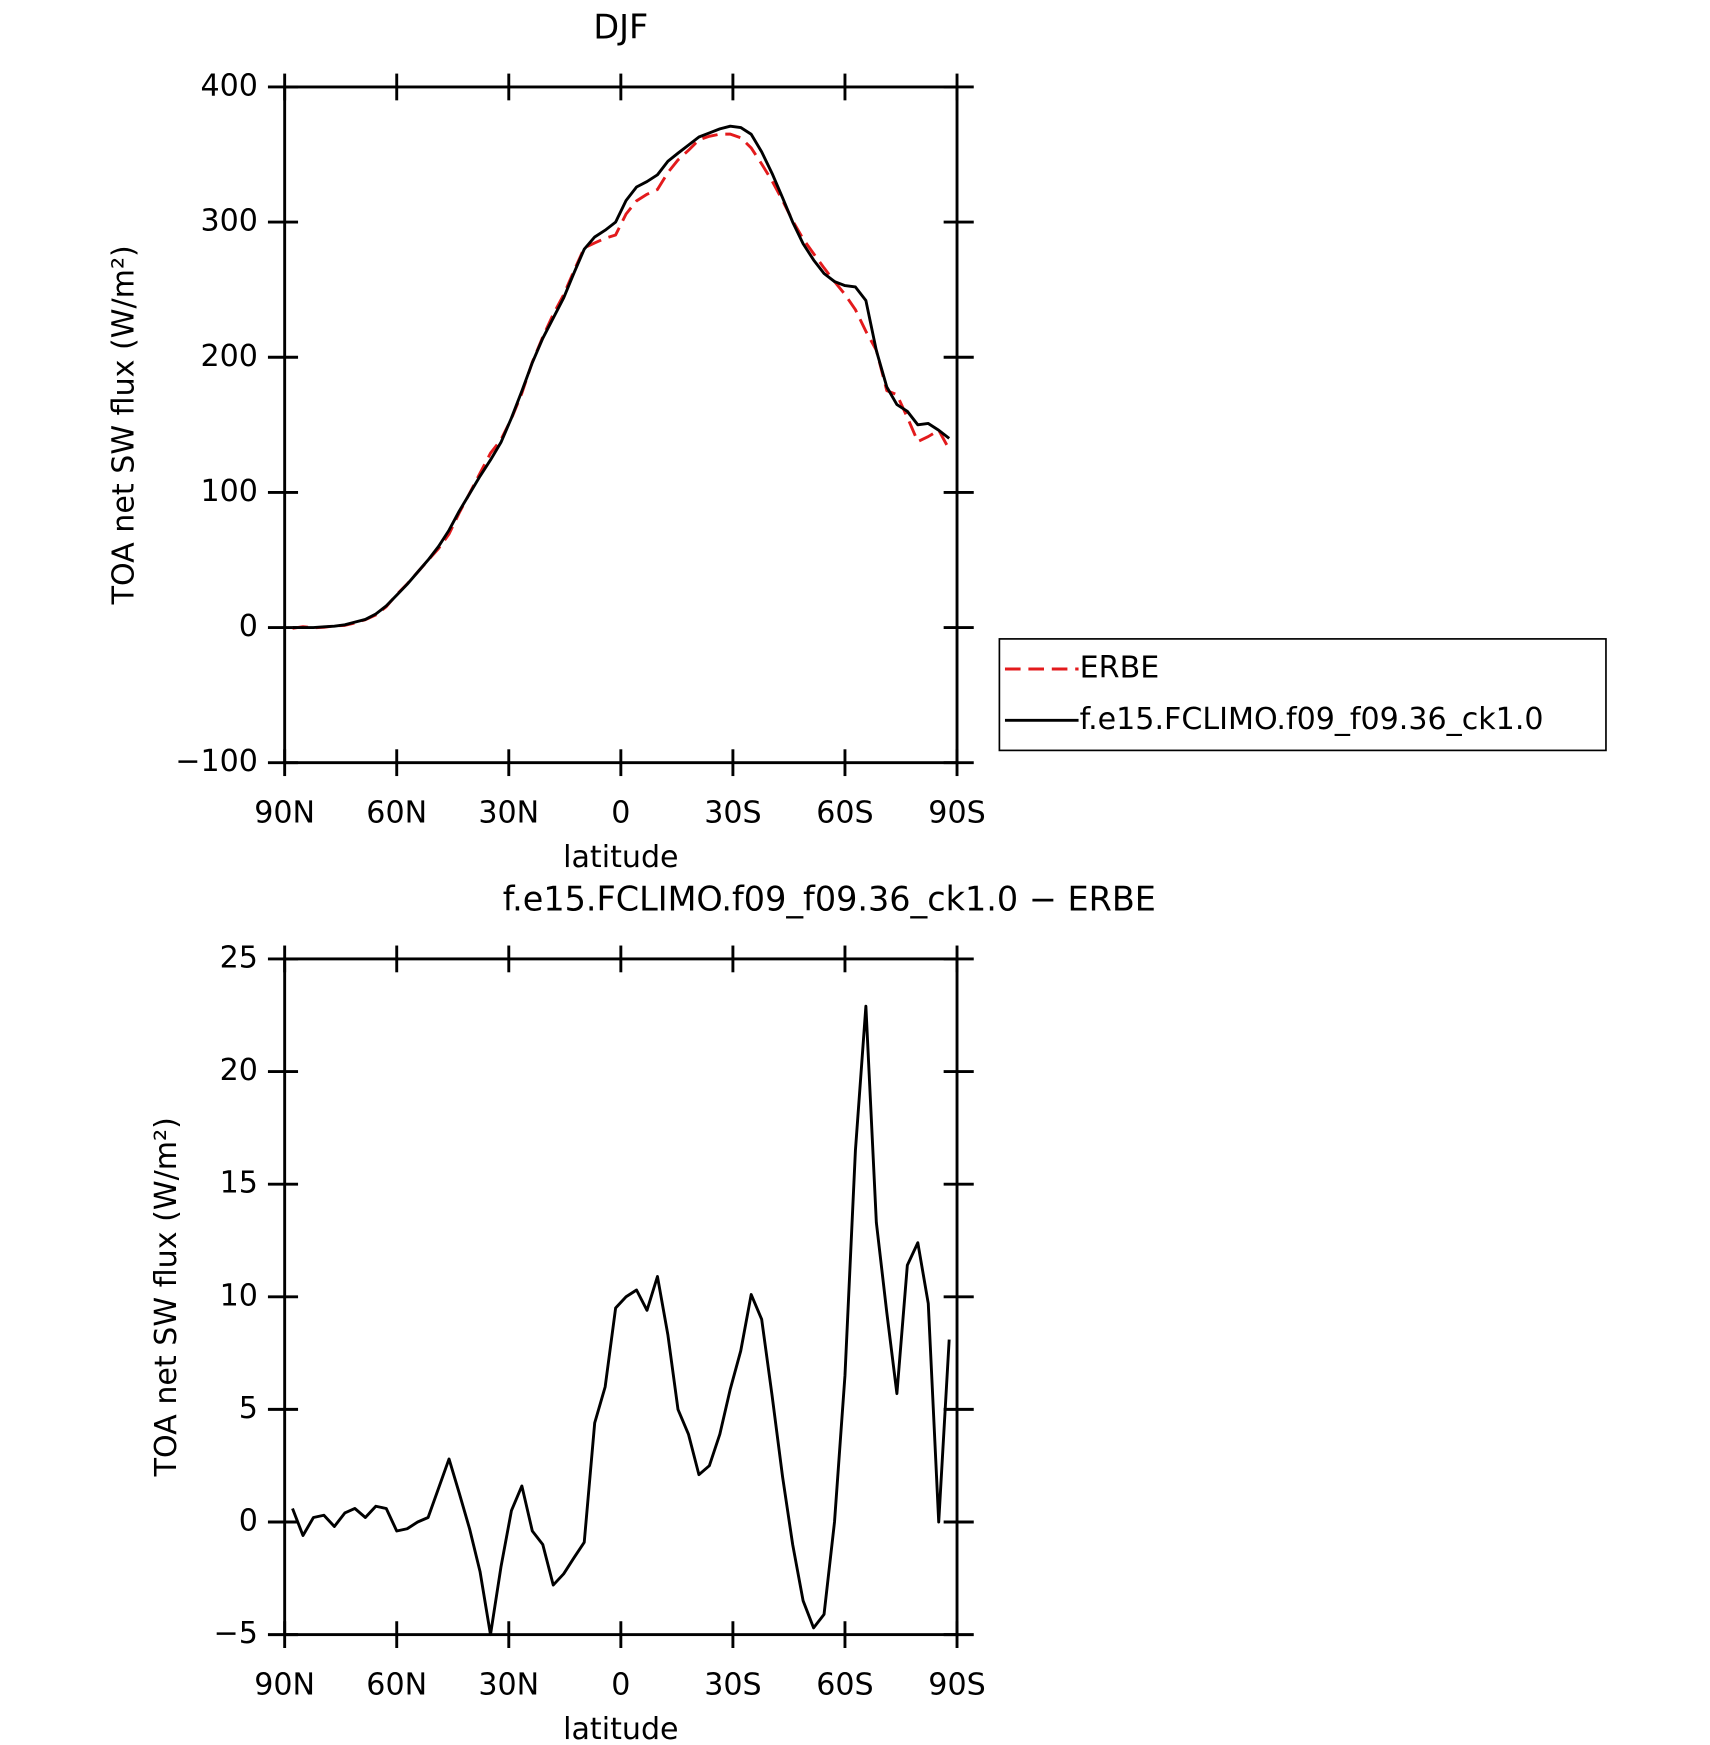 This screenshot has width=1710, height=1745. I want to click on y-tick-label: 400, so click(228, 85).